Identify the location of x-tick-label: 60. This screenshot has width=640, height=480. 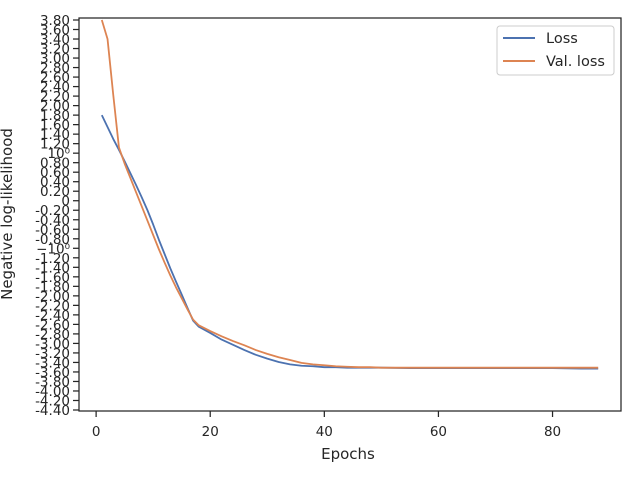
(438, 432).